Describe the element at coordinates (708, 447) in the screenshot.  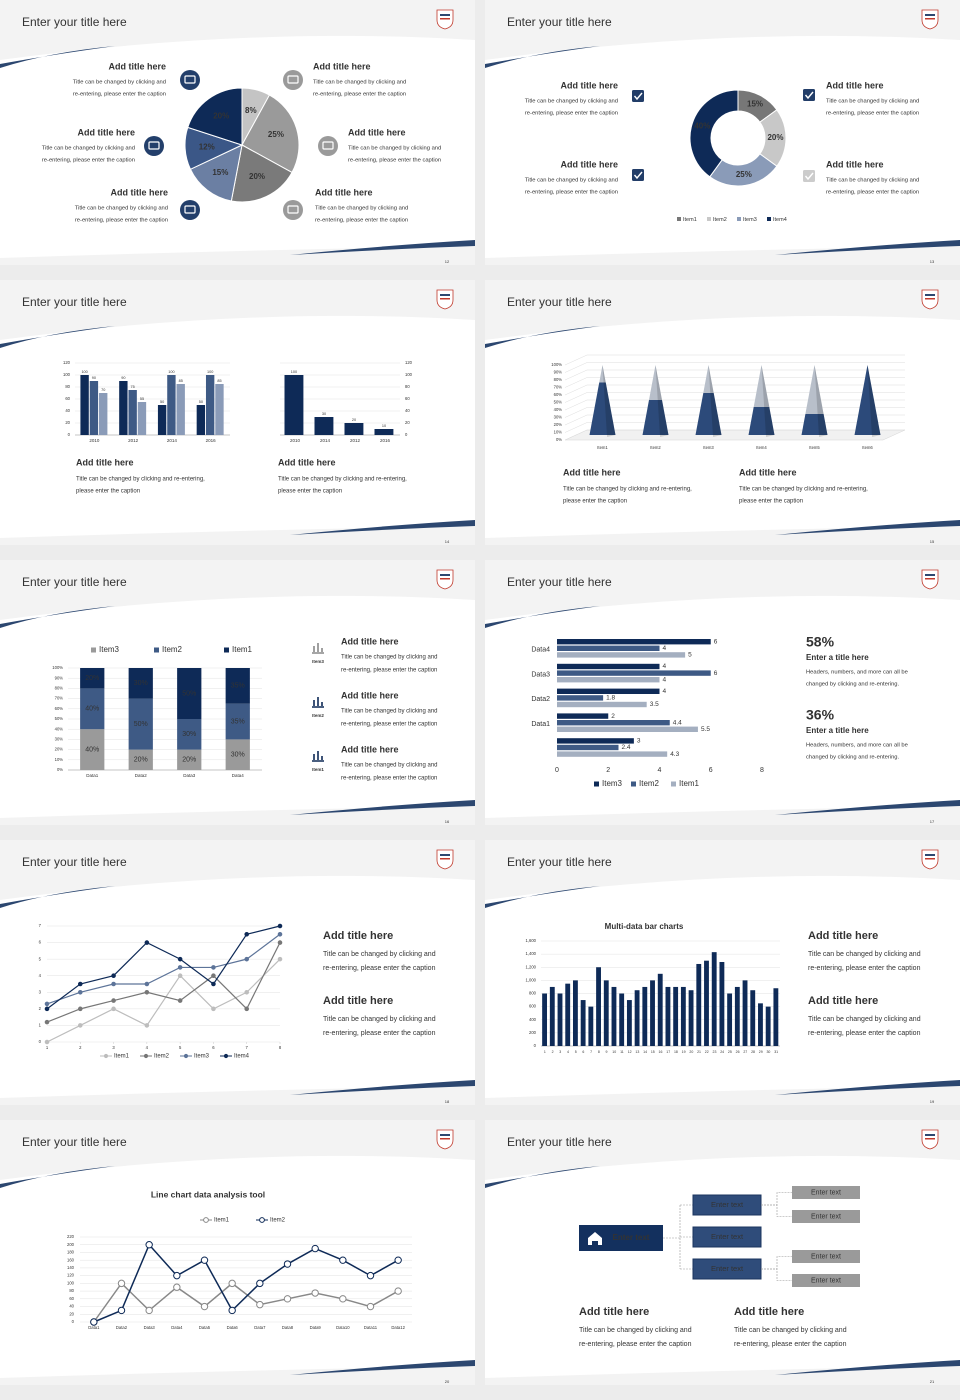
I see `x-tick-label: Item3` at that location.